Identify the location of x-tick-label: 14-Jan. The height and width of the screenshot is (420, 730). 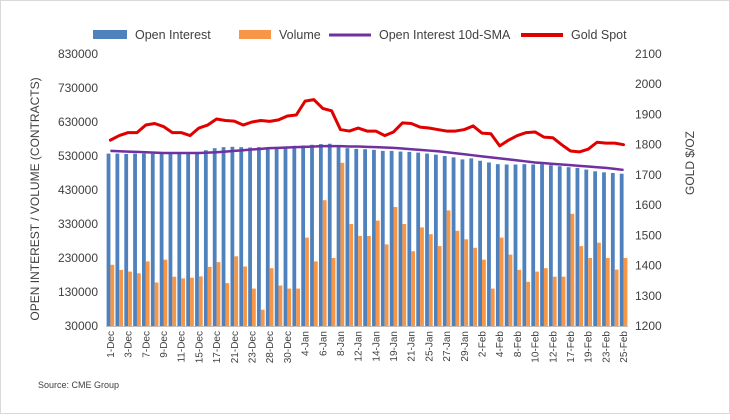
(376, 346).